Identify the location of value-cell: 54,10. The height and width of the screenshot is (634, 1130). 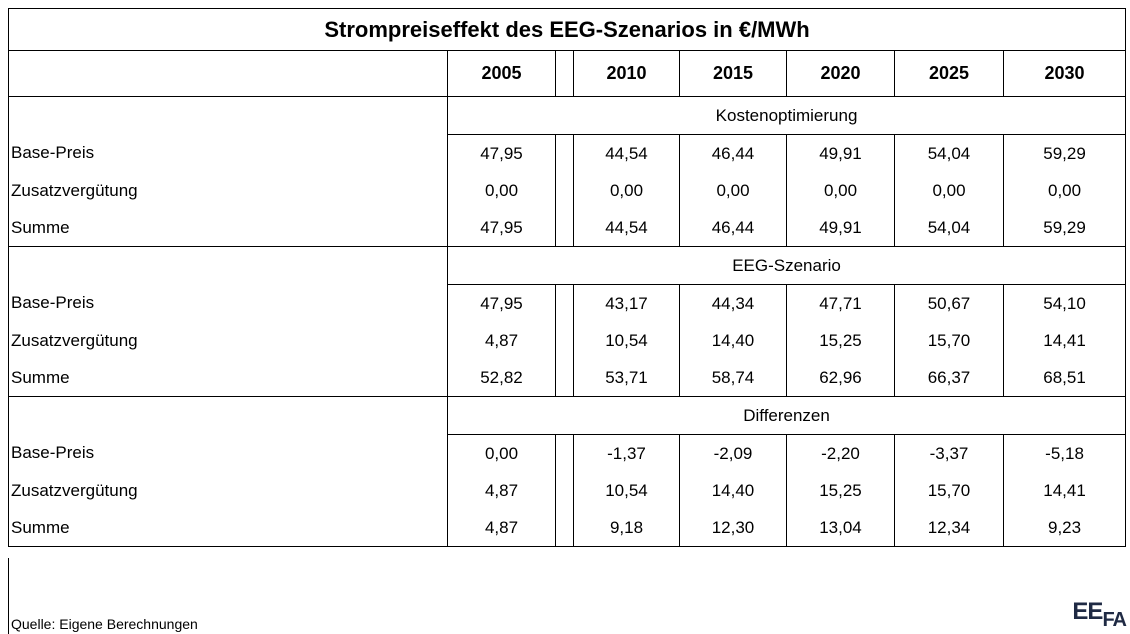
(1064, 303).